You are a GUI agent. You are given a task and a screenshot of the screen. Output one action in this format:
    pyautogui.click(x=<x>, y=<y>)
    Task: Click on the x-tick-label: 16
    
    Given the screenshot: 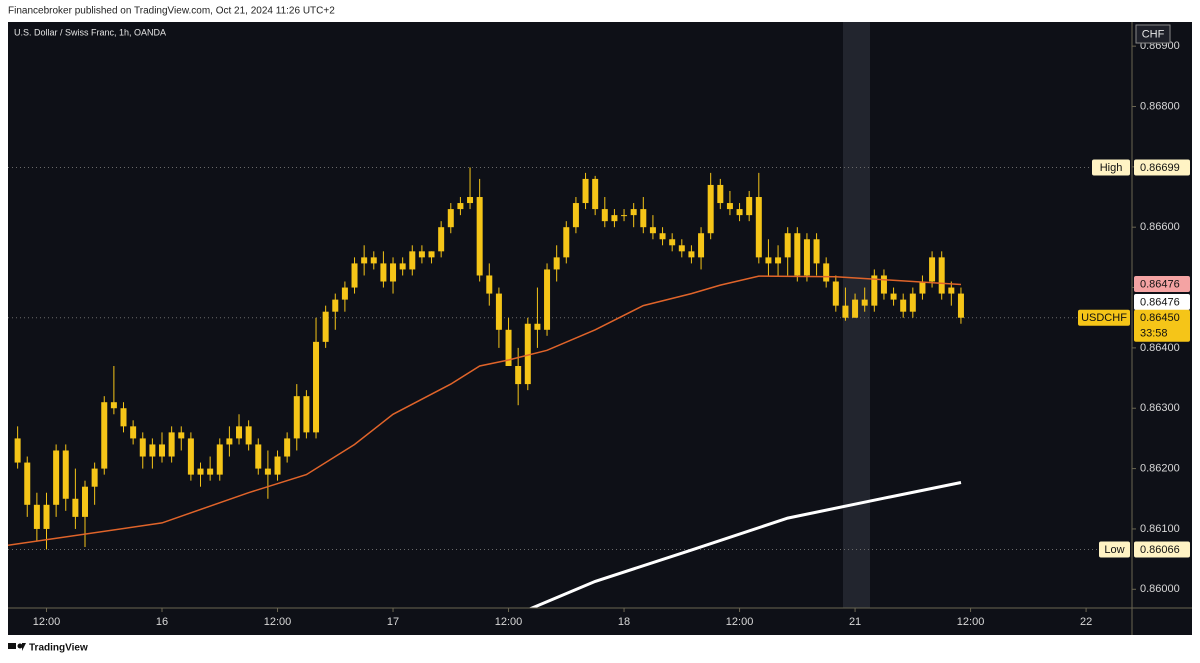 What is the action you would take?
    pyautogui.click(x=162, y=622)
    